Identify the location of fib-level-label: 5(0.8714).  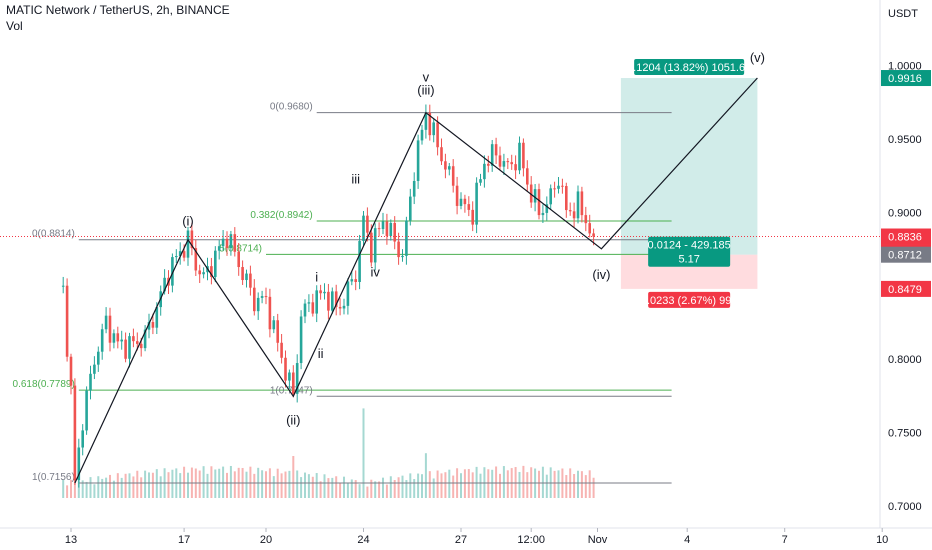
(240, 248).